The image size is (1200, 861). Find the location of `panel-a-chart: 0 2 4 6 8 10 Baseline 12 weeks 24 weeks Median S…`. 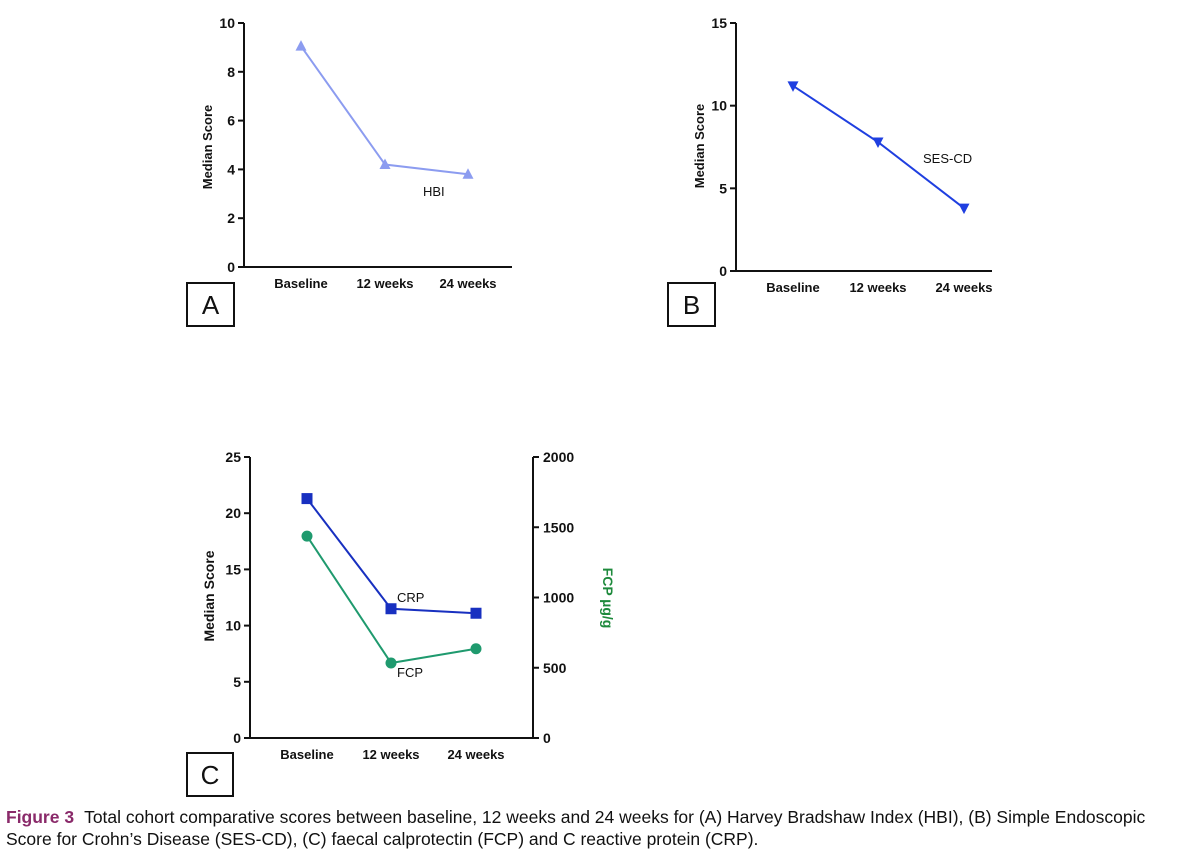

panel-a-chart: 0 2 4 6 8 10 Baseline 12 weeks 24 weeks Median S… is located at coordinates (349, 171).